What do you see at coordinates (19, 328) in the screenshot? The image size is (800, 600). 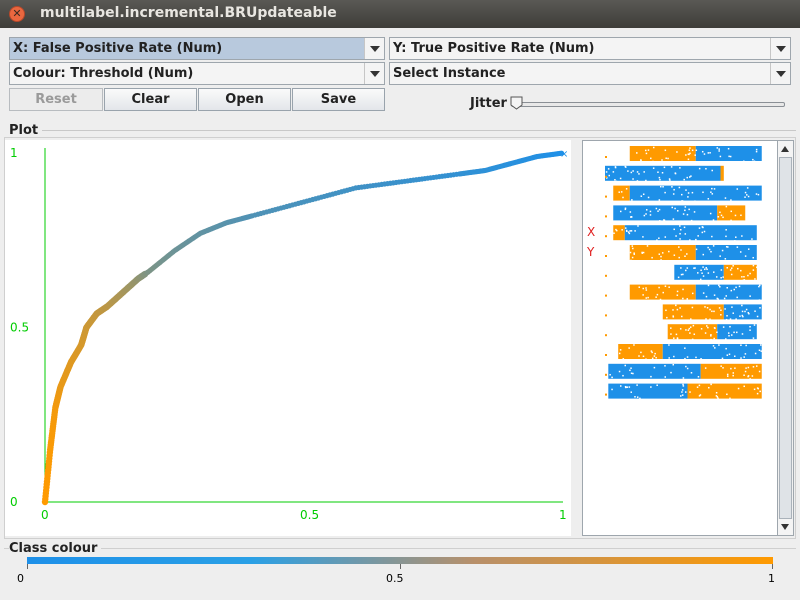 I see `y-tick-label: 0.5` at bounding box center [19, 328].